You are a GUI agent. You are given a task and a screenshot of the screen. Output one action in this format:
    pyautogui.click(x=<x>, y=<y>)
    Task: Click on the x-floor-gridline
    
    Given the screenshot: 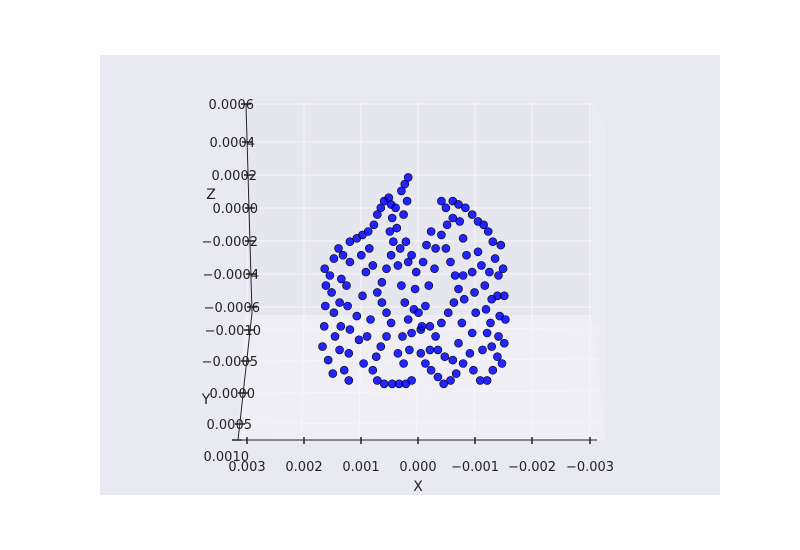 What is the action you would take?
    pyautogui.click(x=417, y=377)
    